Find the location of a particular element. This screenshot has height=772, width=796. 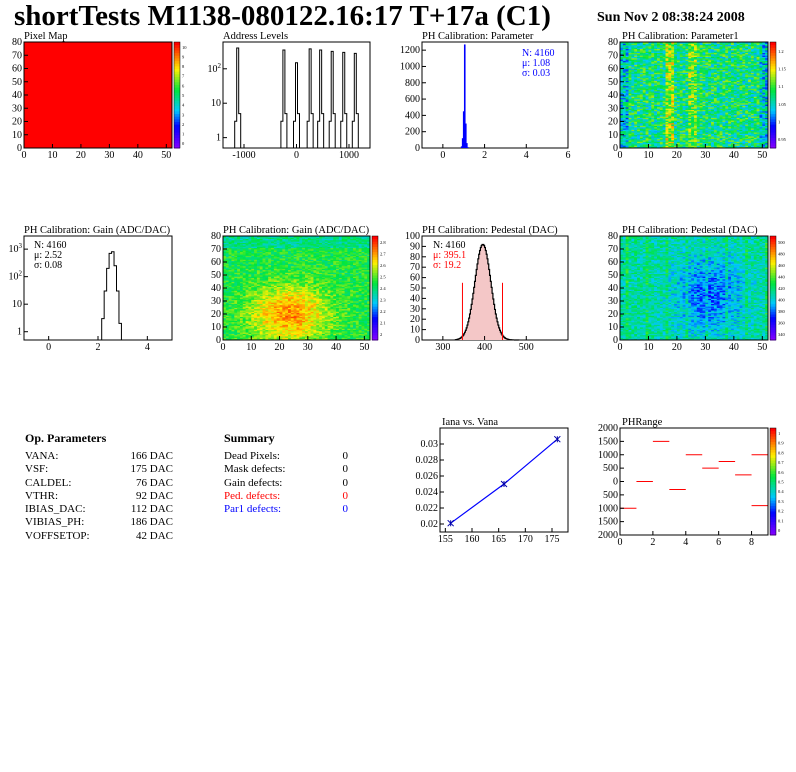

palette-label: 1.15 is located at coordinates (782, 69).